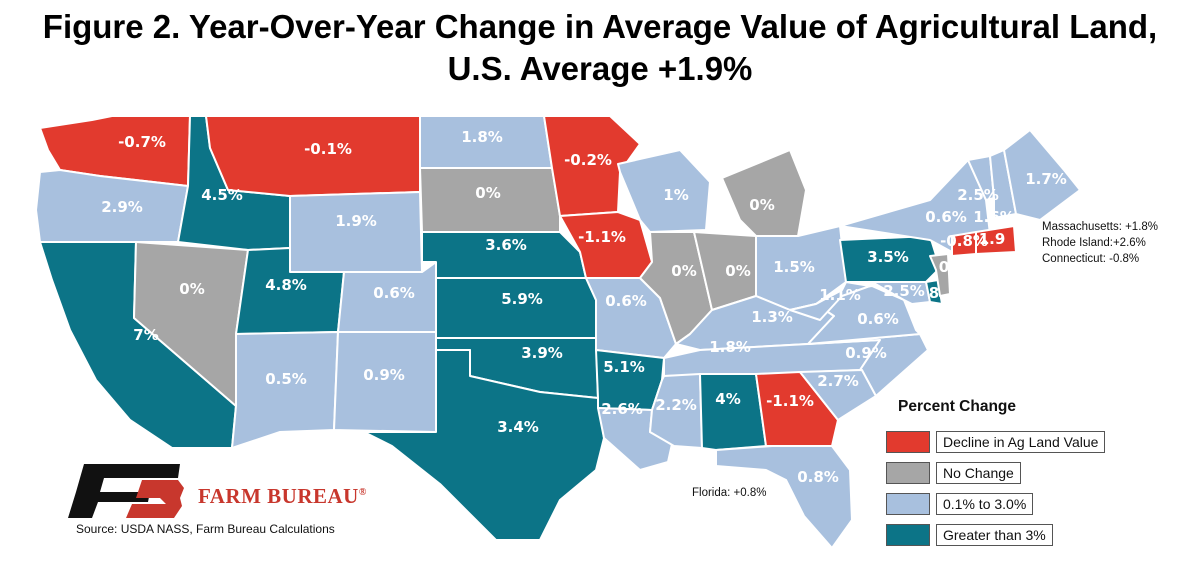 The width and height of the screenshot is (1200, 562). Describe the element at coordinates (506, 245) in the screenshot. I see `state-label-nebraska: 3.6%` at that location.